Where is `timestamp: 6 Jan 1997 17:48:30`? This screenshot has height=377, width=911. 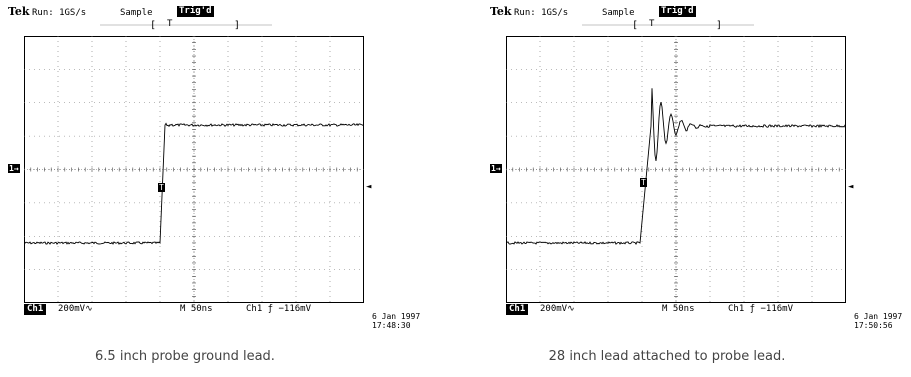 timestamp: 6 Jan 1997 17:48:30 is located at coordinates (396, 321).